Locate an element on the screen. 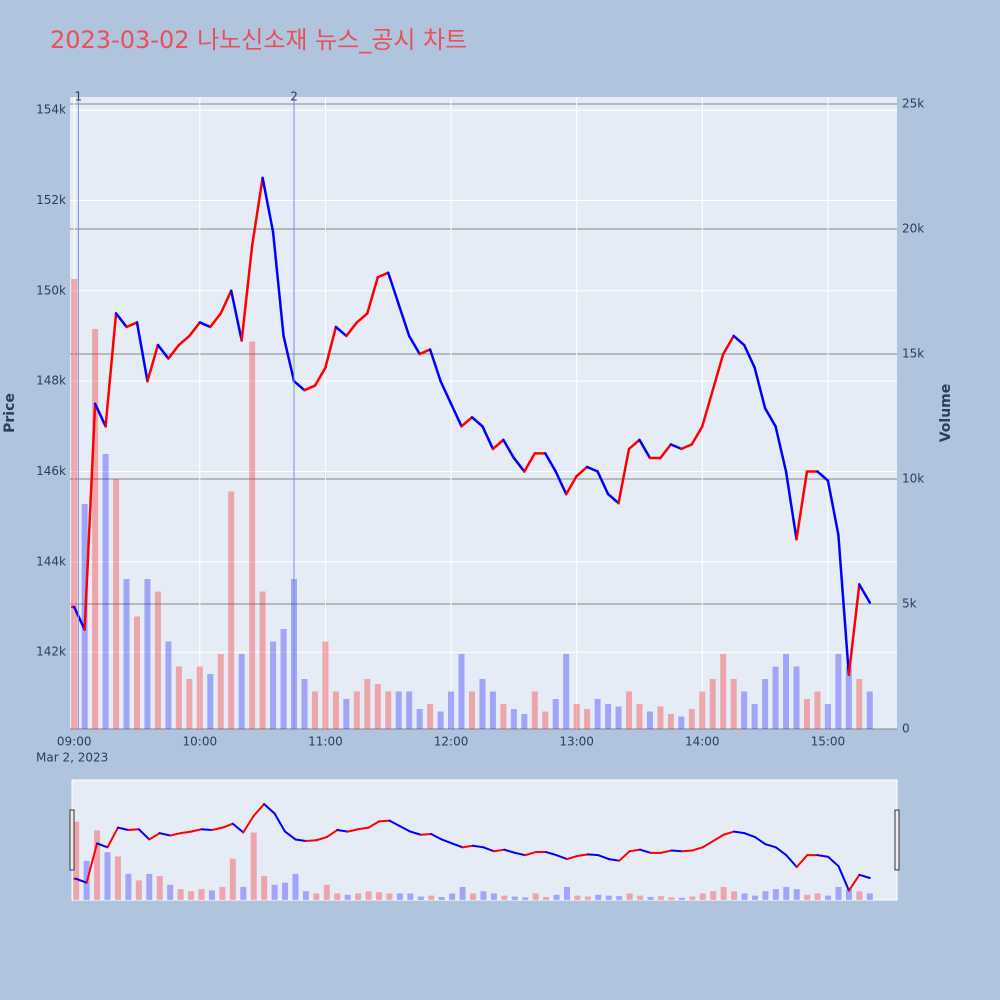 The image size is (1000, 1000). x-tick-label: 14:00 is located at coordinates (702, 742).